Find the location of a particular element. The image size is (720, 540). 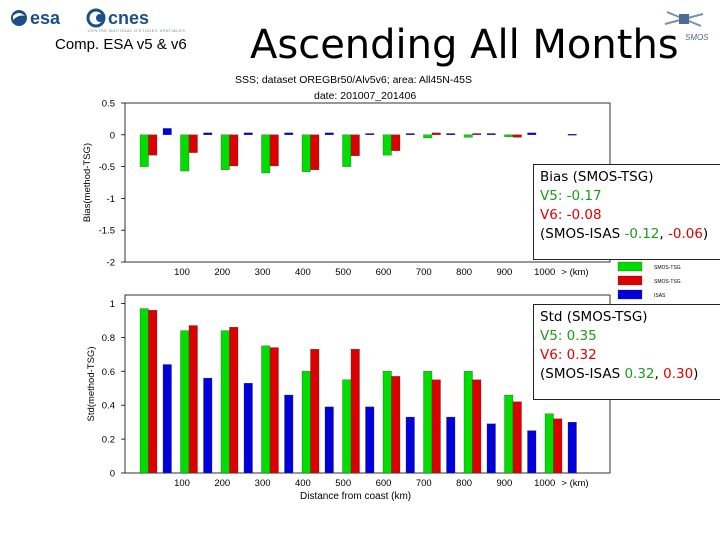

cnes-subtext: CENTRE NATIONAL D'ETUDES SPATIALES is located at coordinates (137, 30).